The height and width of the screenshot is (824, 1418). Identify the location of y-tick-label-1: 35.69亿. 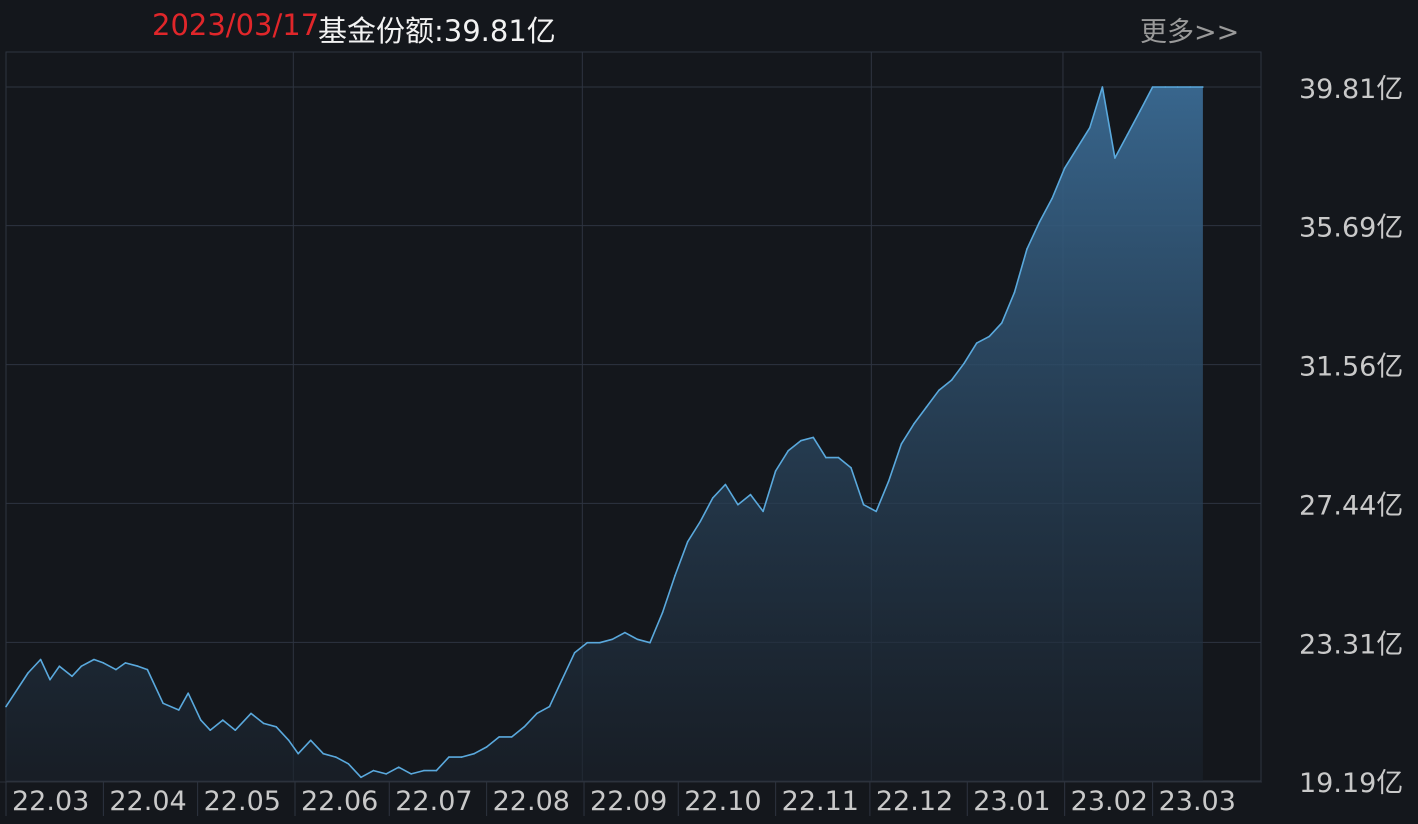
(1351, 228).